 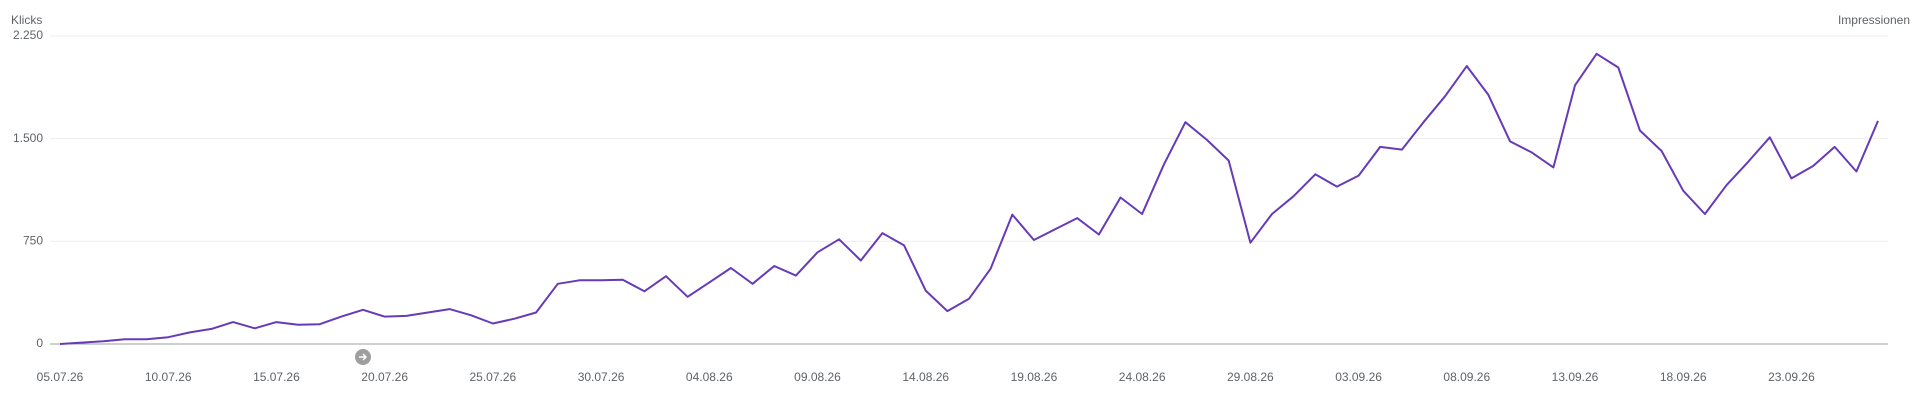 I want to click on x-tick-label: 23.09.26, so click(x=1791, y=377).